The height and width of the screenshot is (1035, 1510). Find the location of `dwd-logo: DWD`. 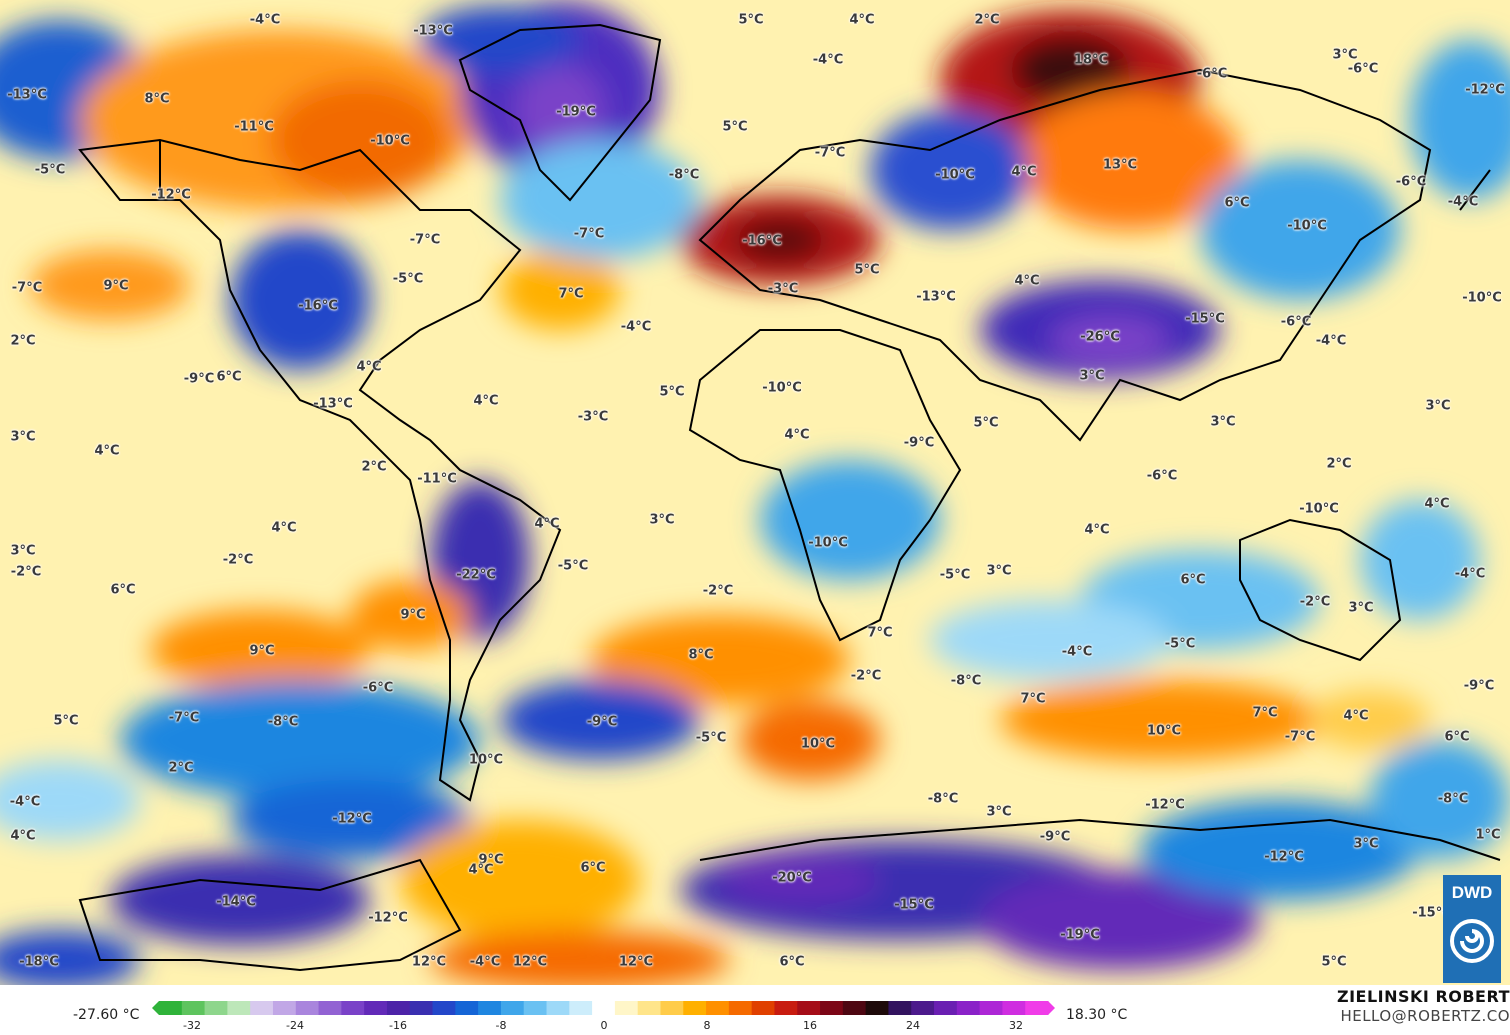

dwd-logo: DWD is located at coordinates (1472, 929).